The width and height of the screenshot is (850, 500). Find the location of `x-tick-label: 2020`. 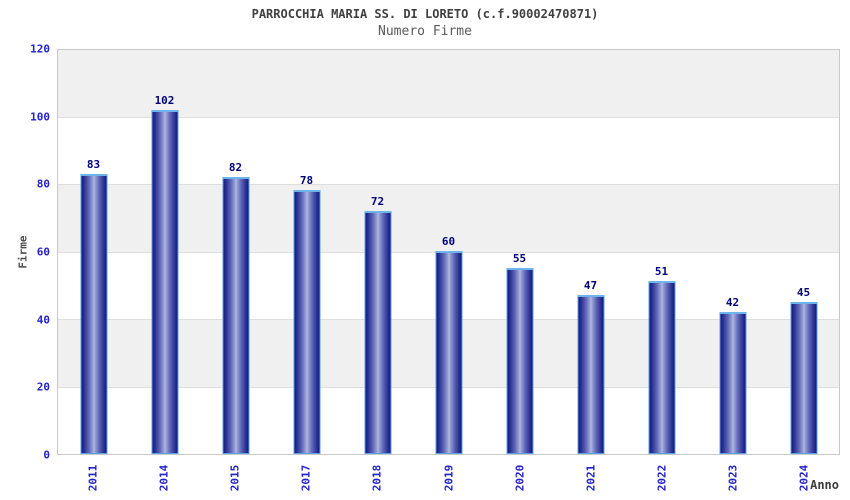

x-tick-label: 2020 is located at coordinates (520, 478).